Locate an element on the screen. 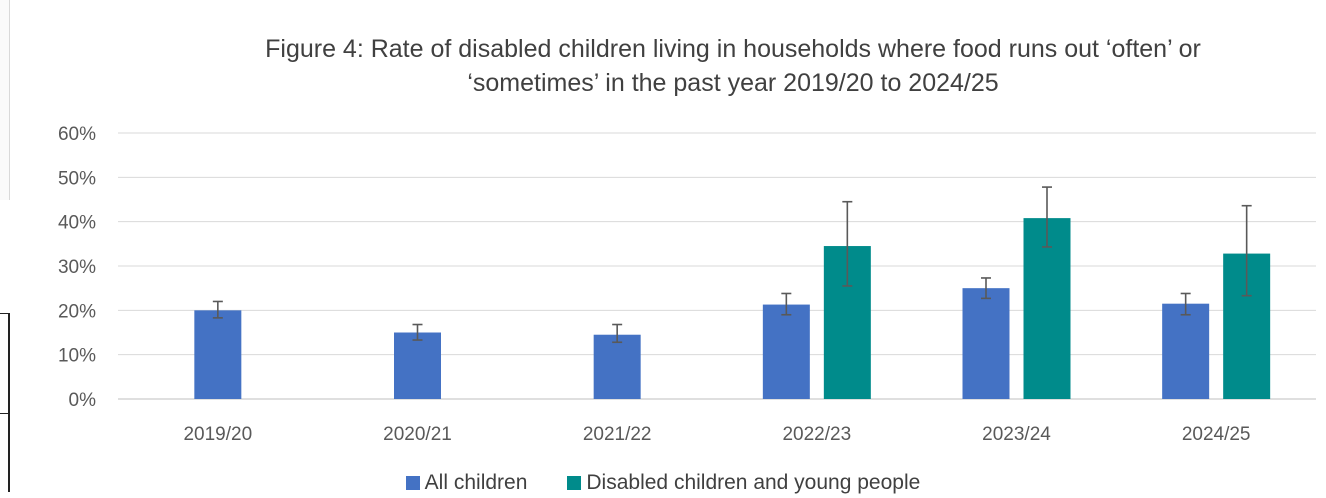 The height and width of the screenshot is (498, 1326). x-tick-label: 2021/22 is located at coordinates (617, 434).